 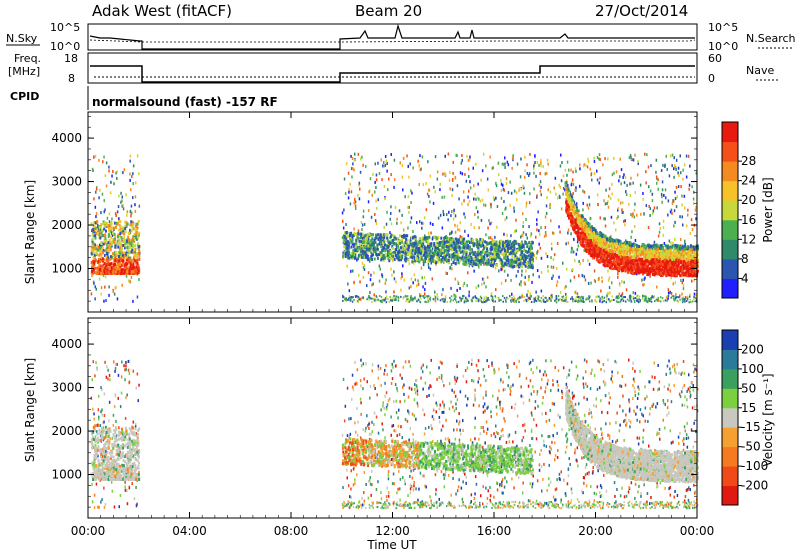 What do you see at coordinates (22, 38) in the screenshot?
I see `sky-left-label: N.Sky` at bounding box center [22, 38].